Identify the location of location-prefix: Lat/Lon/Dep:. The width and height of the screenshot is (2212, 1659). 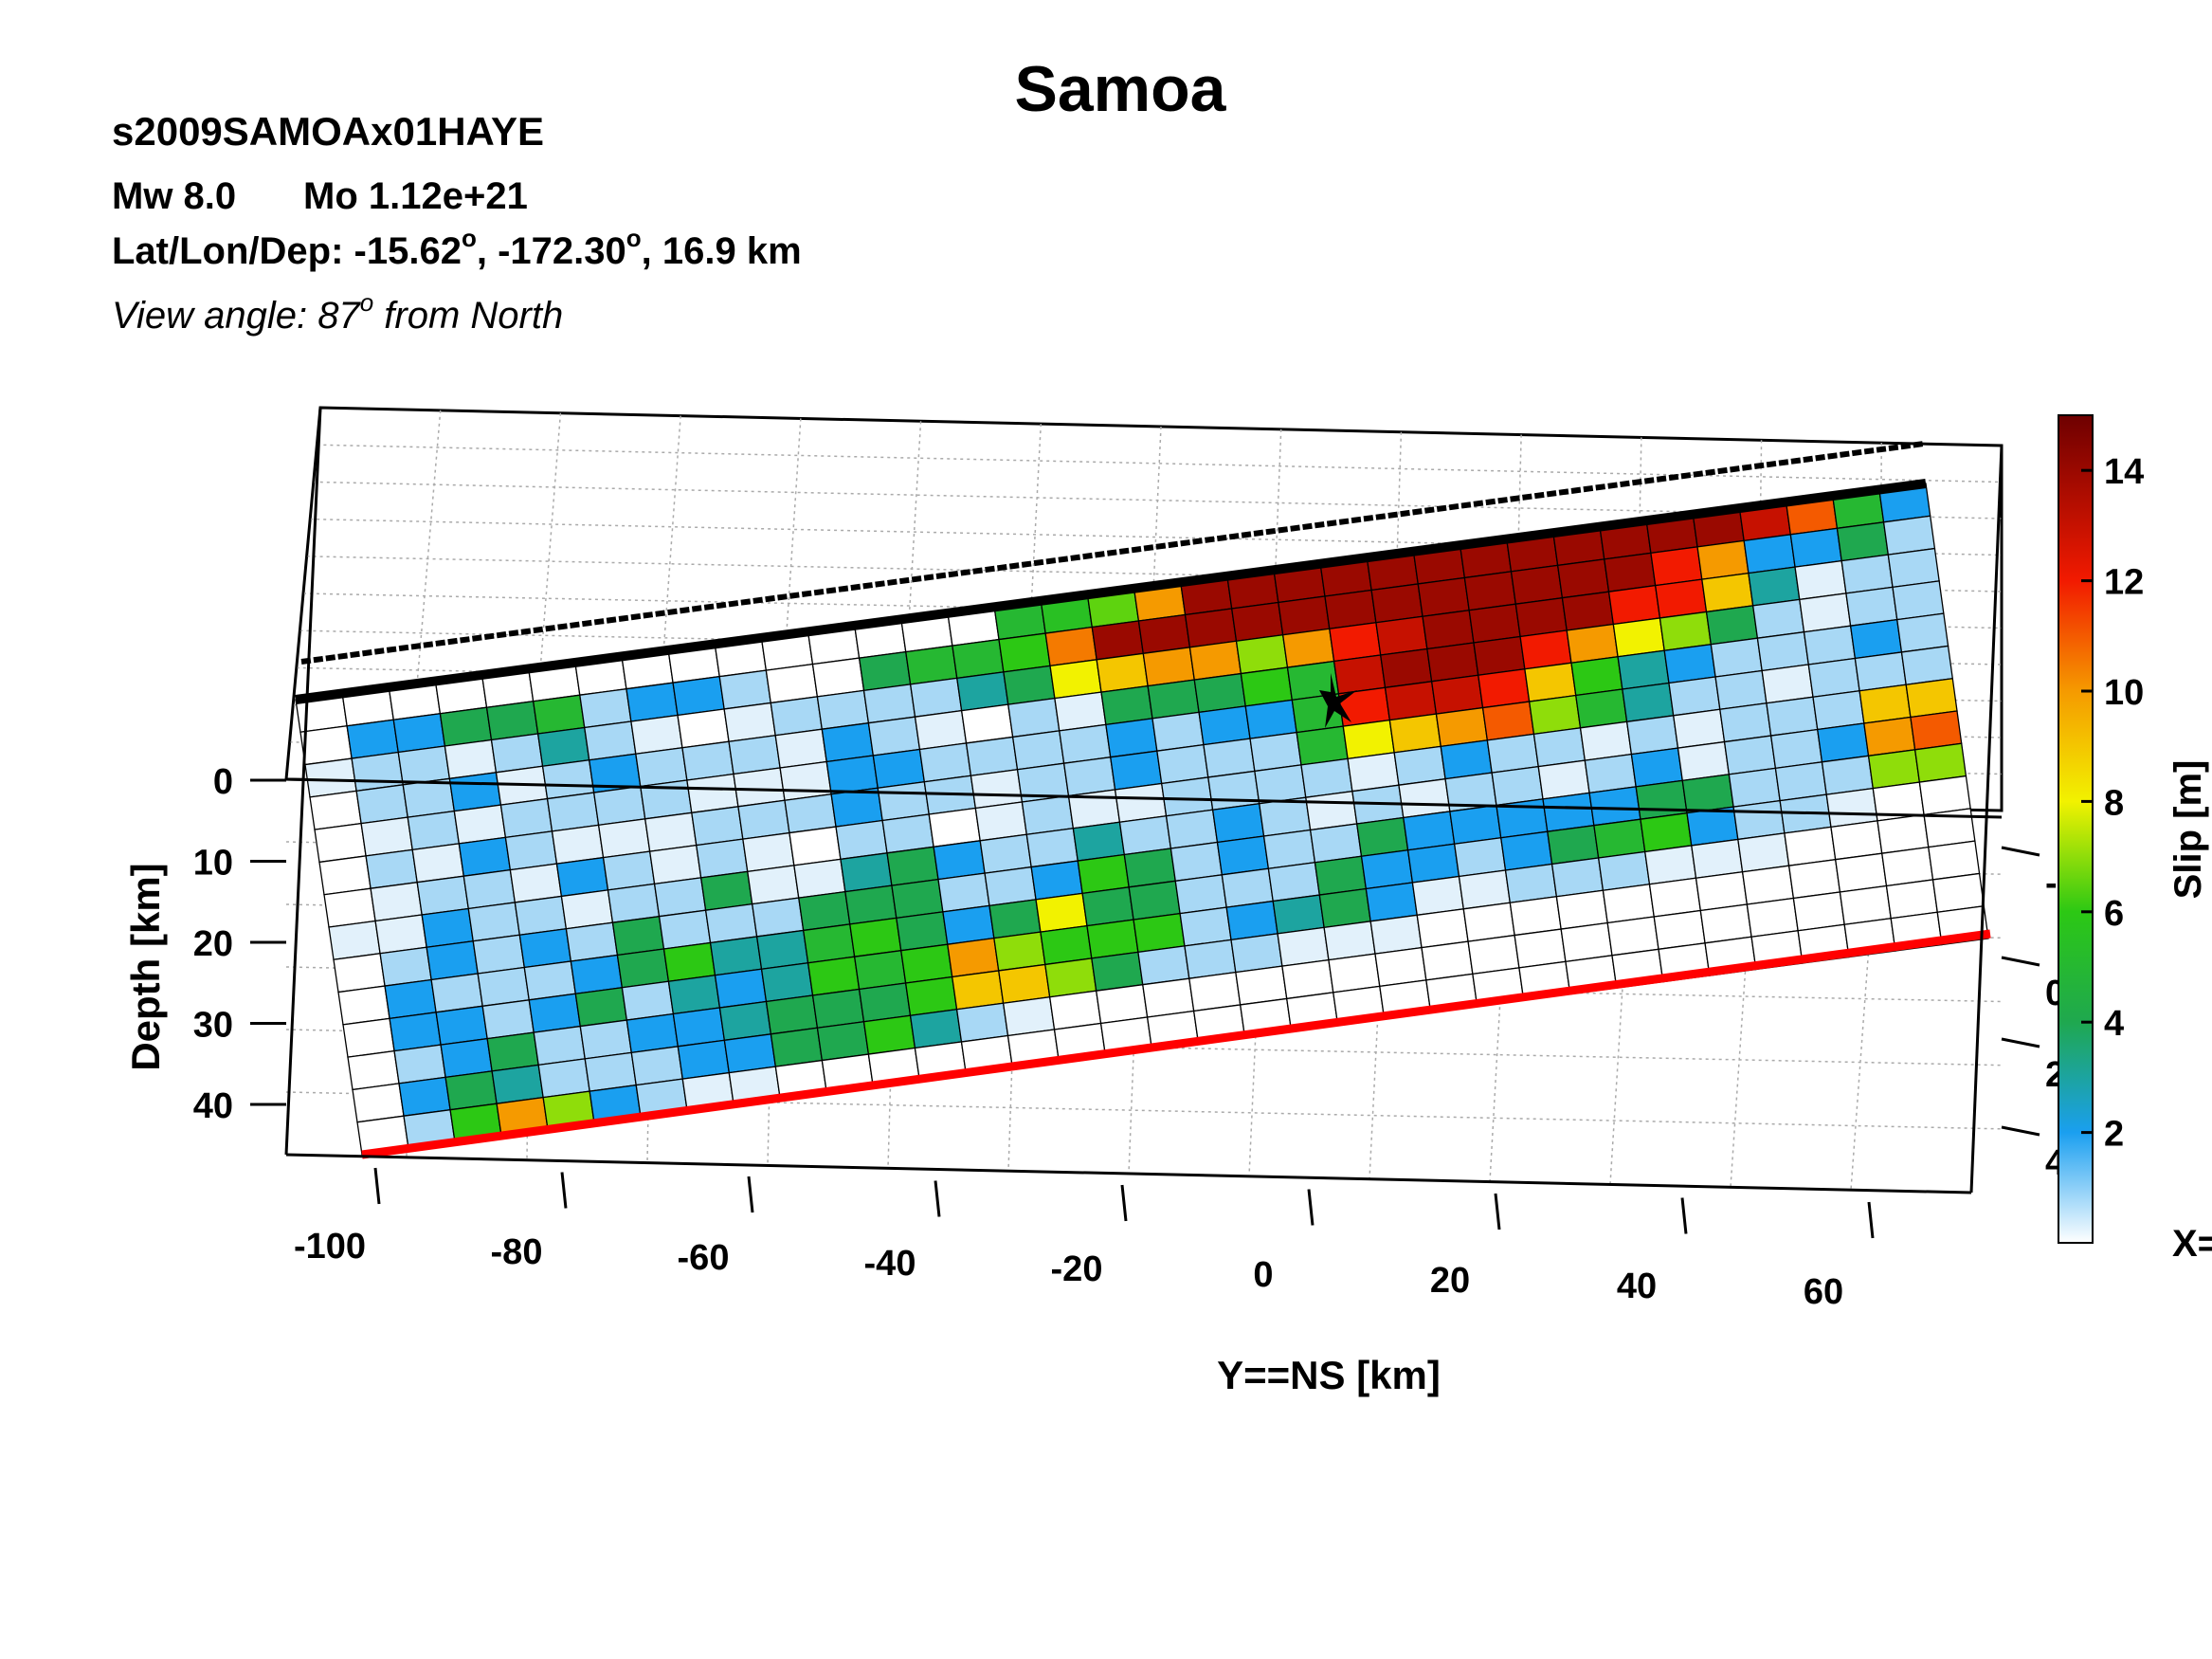
(233, 251).